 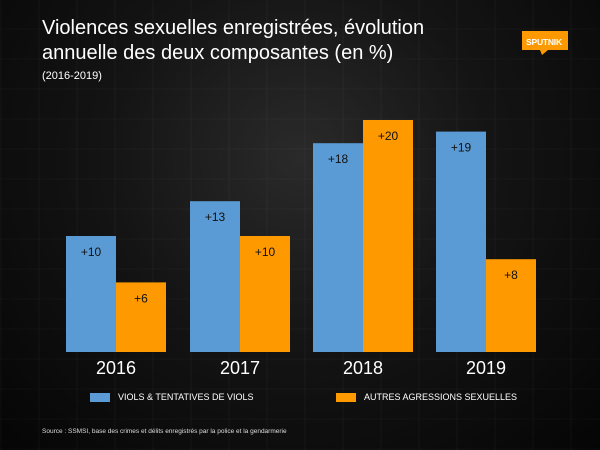 I want to click on data-label-viols-2017: +13, so click(x=215, y=217).